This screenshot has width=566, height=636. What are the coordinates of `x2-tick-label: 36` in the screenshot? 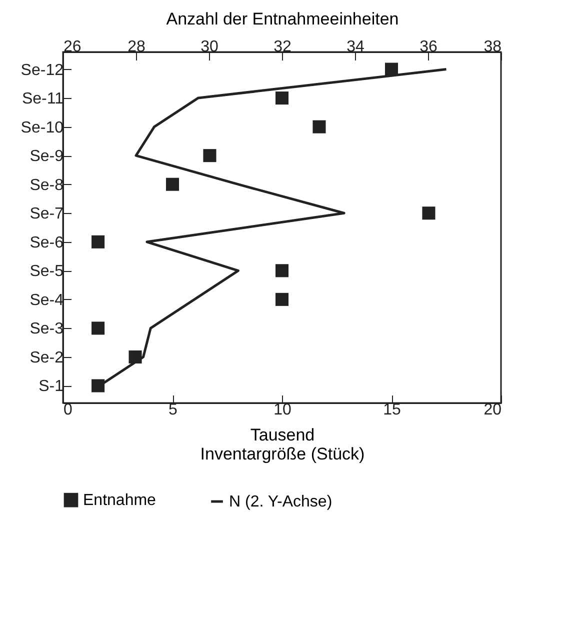 It's located at (429, 47).